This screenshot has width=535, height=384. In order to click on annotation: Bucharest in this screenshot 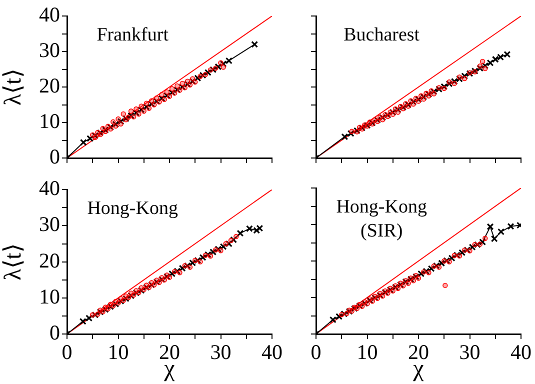, I will do `click(382, 35)`.